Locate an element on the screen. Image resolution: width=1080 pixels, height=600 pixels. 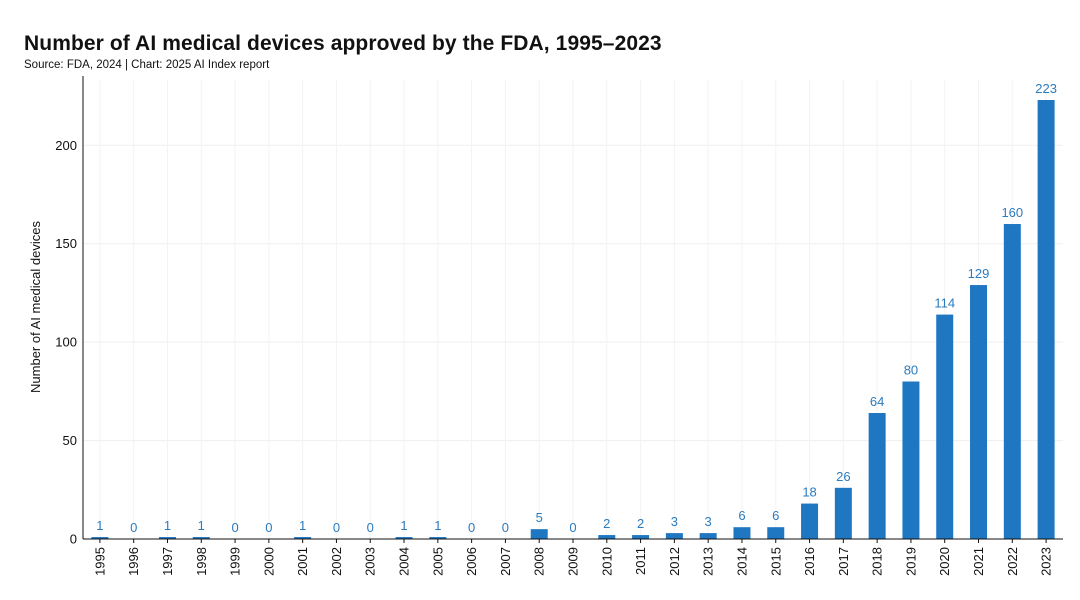
value-label: 80 is located at coordinates (911, 370).